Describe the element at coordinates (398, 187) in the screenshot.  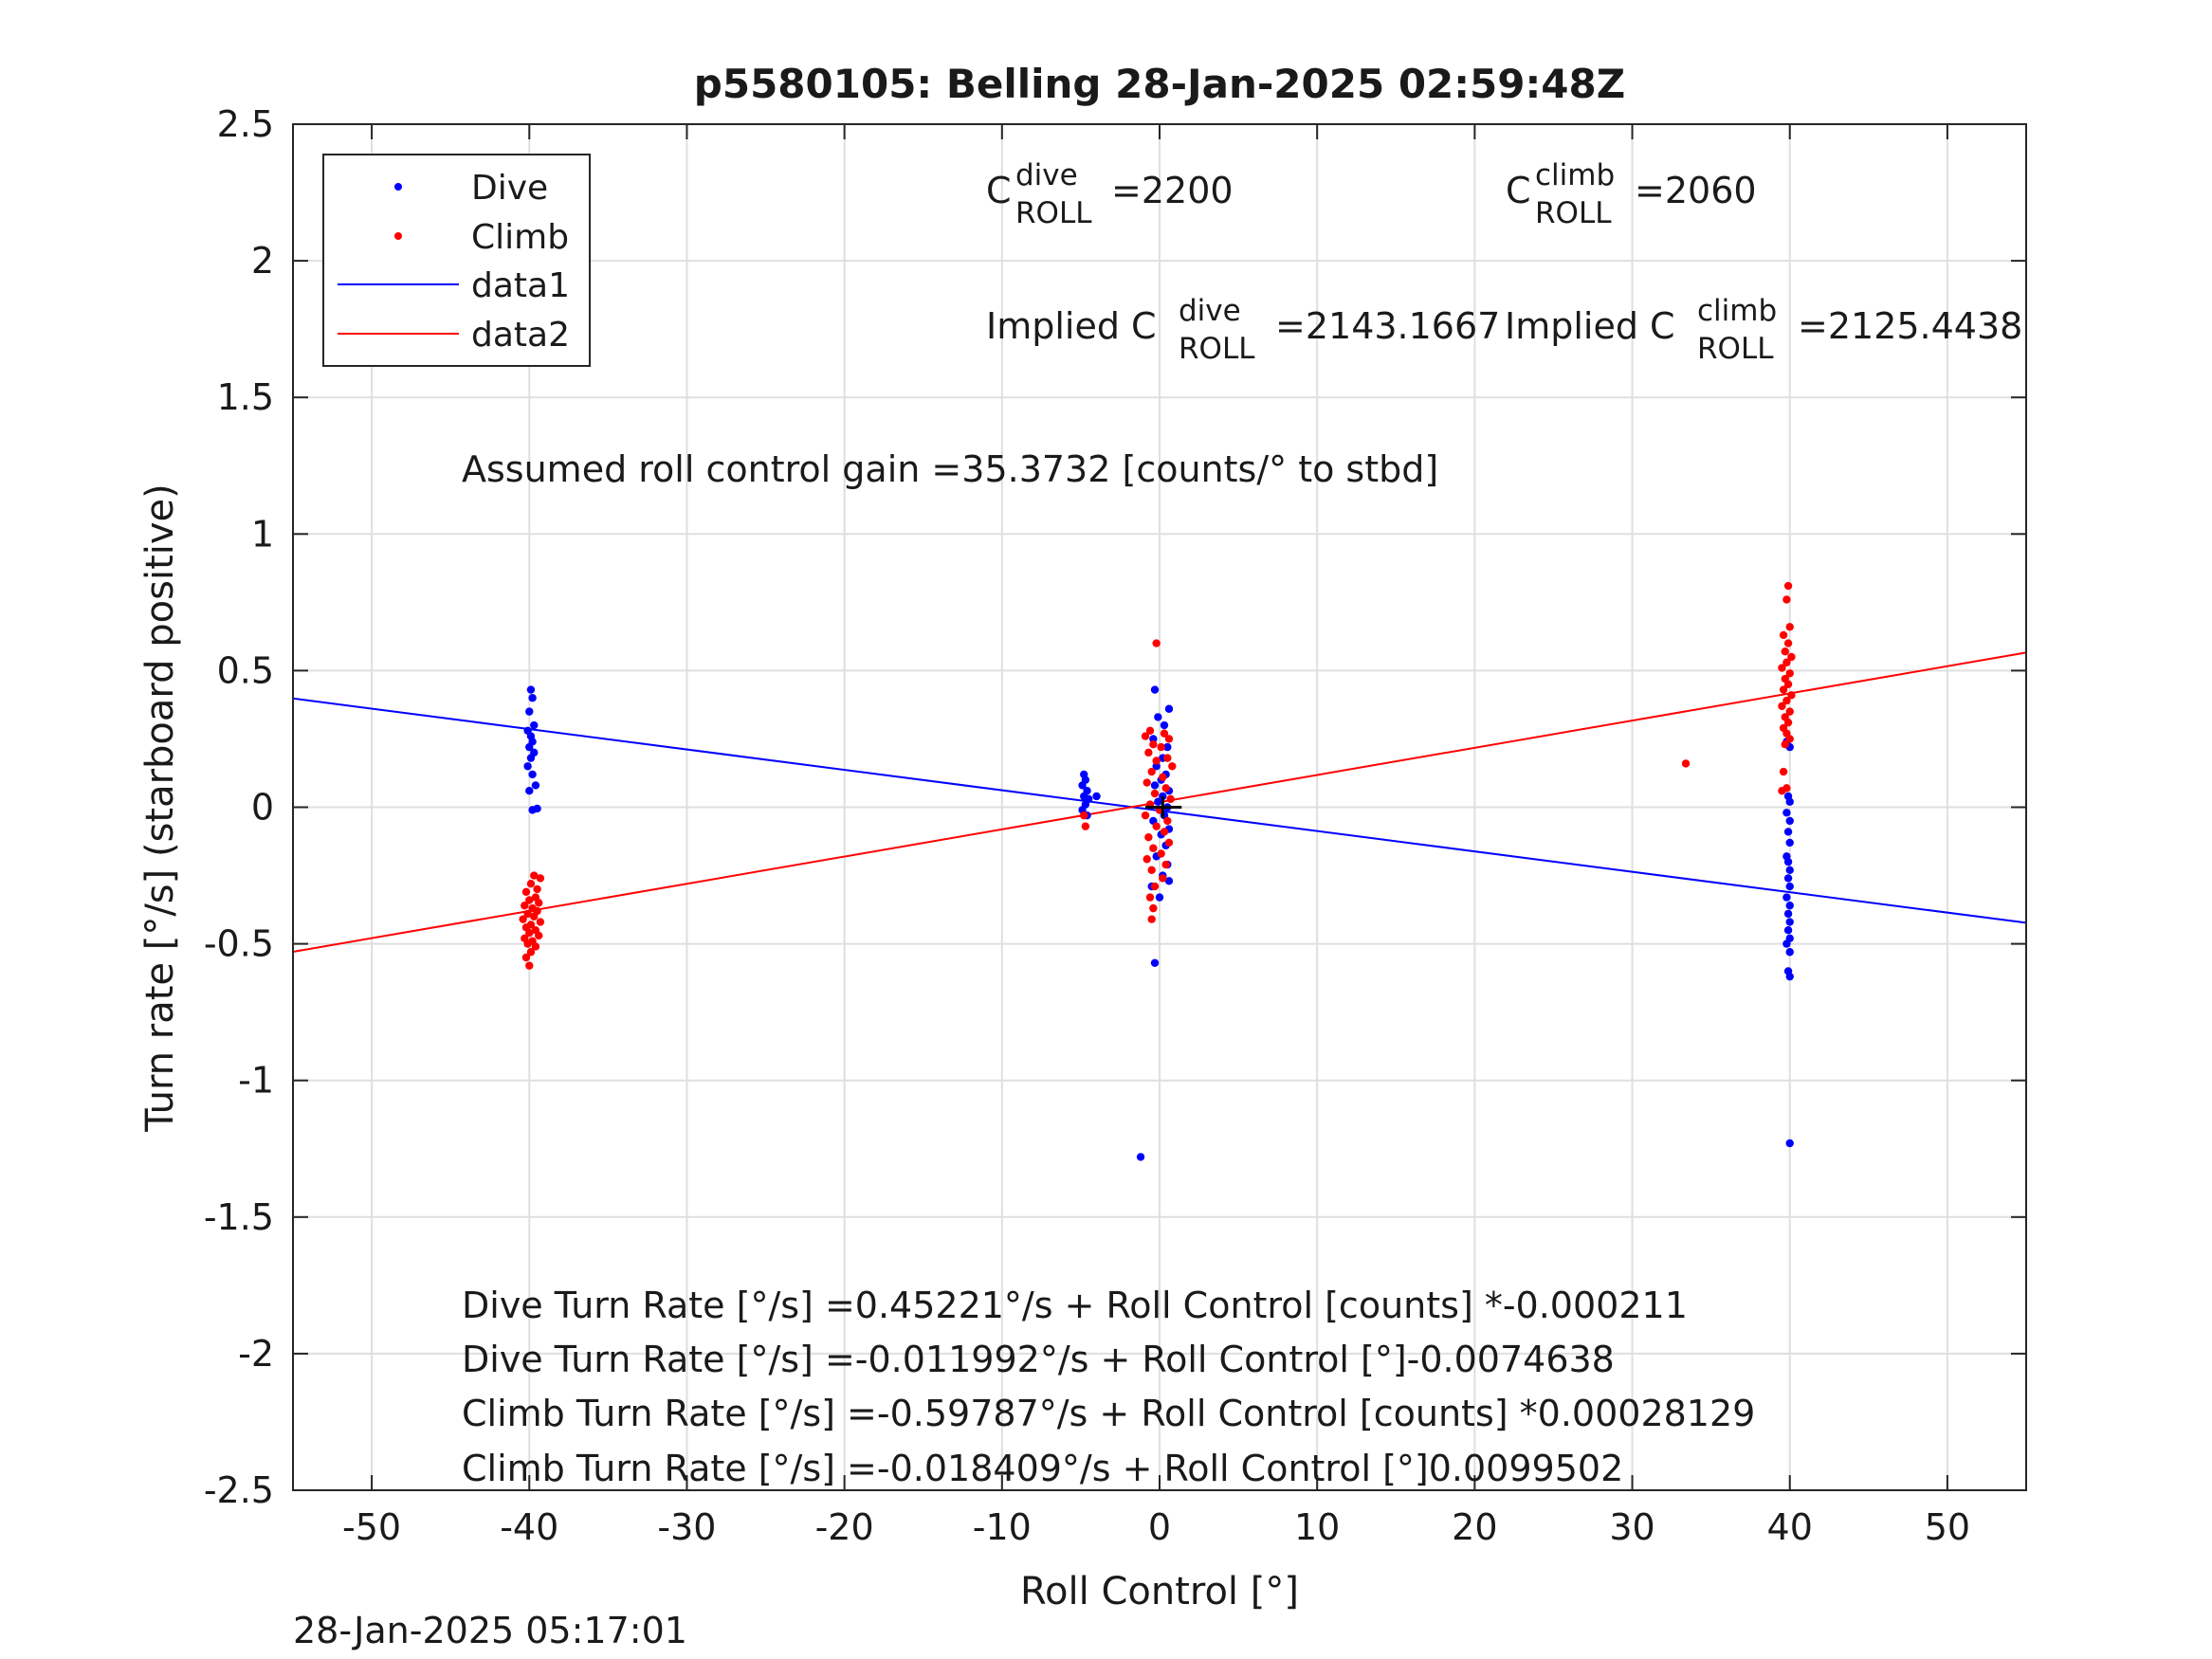
I see `legend-dive-marker` at that location.